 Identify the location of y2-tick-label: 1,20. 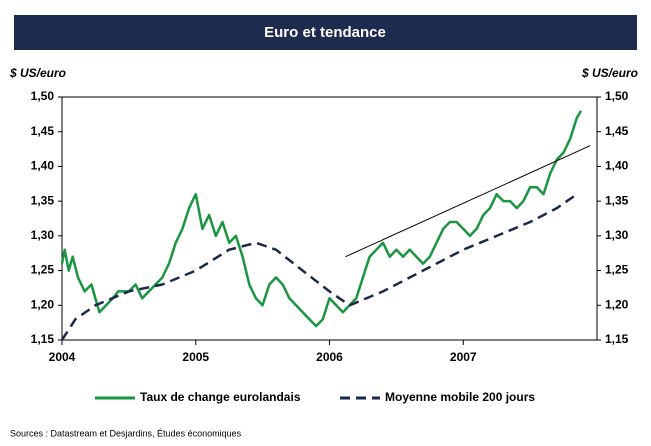
(617, 304).